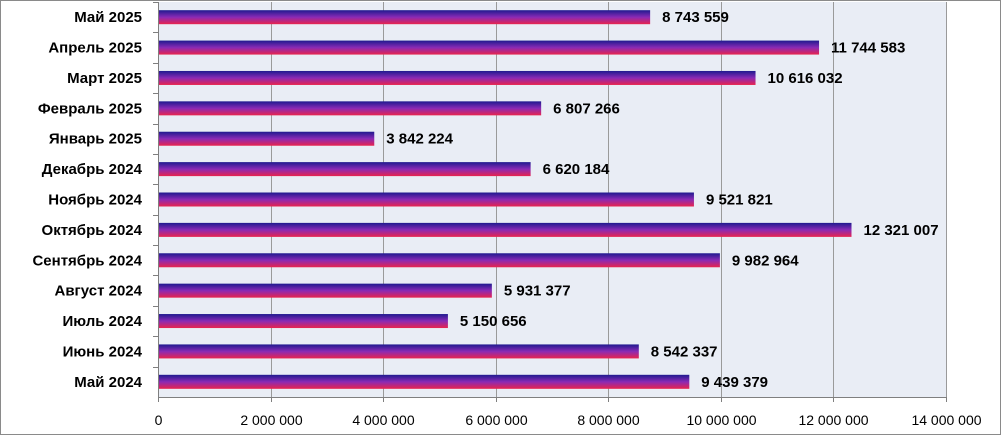 The height and width of the screenshot is (435, 1001). Describe the element at coordinates (103, 351) in the screenshot. I see `category-label: Июнь 2024` at that location.